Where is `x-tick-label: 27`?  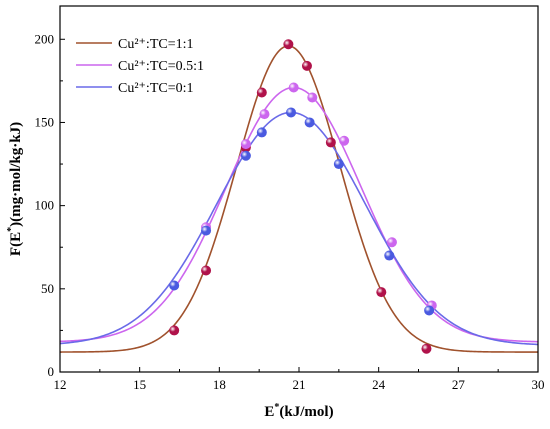 x-tick-label: 27 is located at coordinates (459, 384).